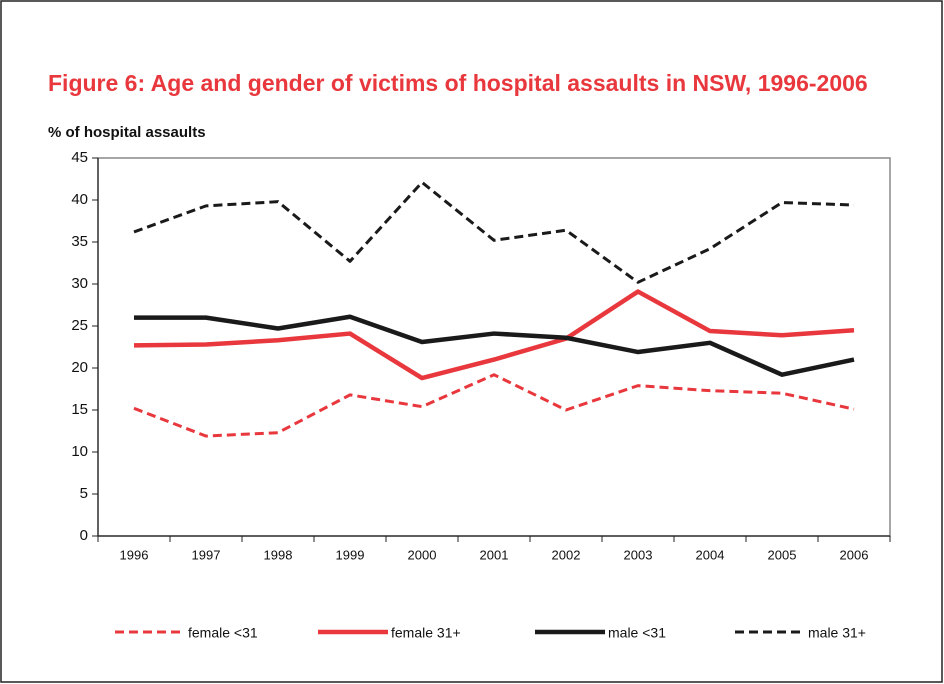 This screenshot has height=684, width=944. What do you see at coordinates (134, 554) in the screenshot?
I see `x-tick-label: 1996` at bounding box center [134, 554].